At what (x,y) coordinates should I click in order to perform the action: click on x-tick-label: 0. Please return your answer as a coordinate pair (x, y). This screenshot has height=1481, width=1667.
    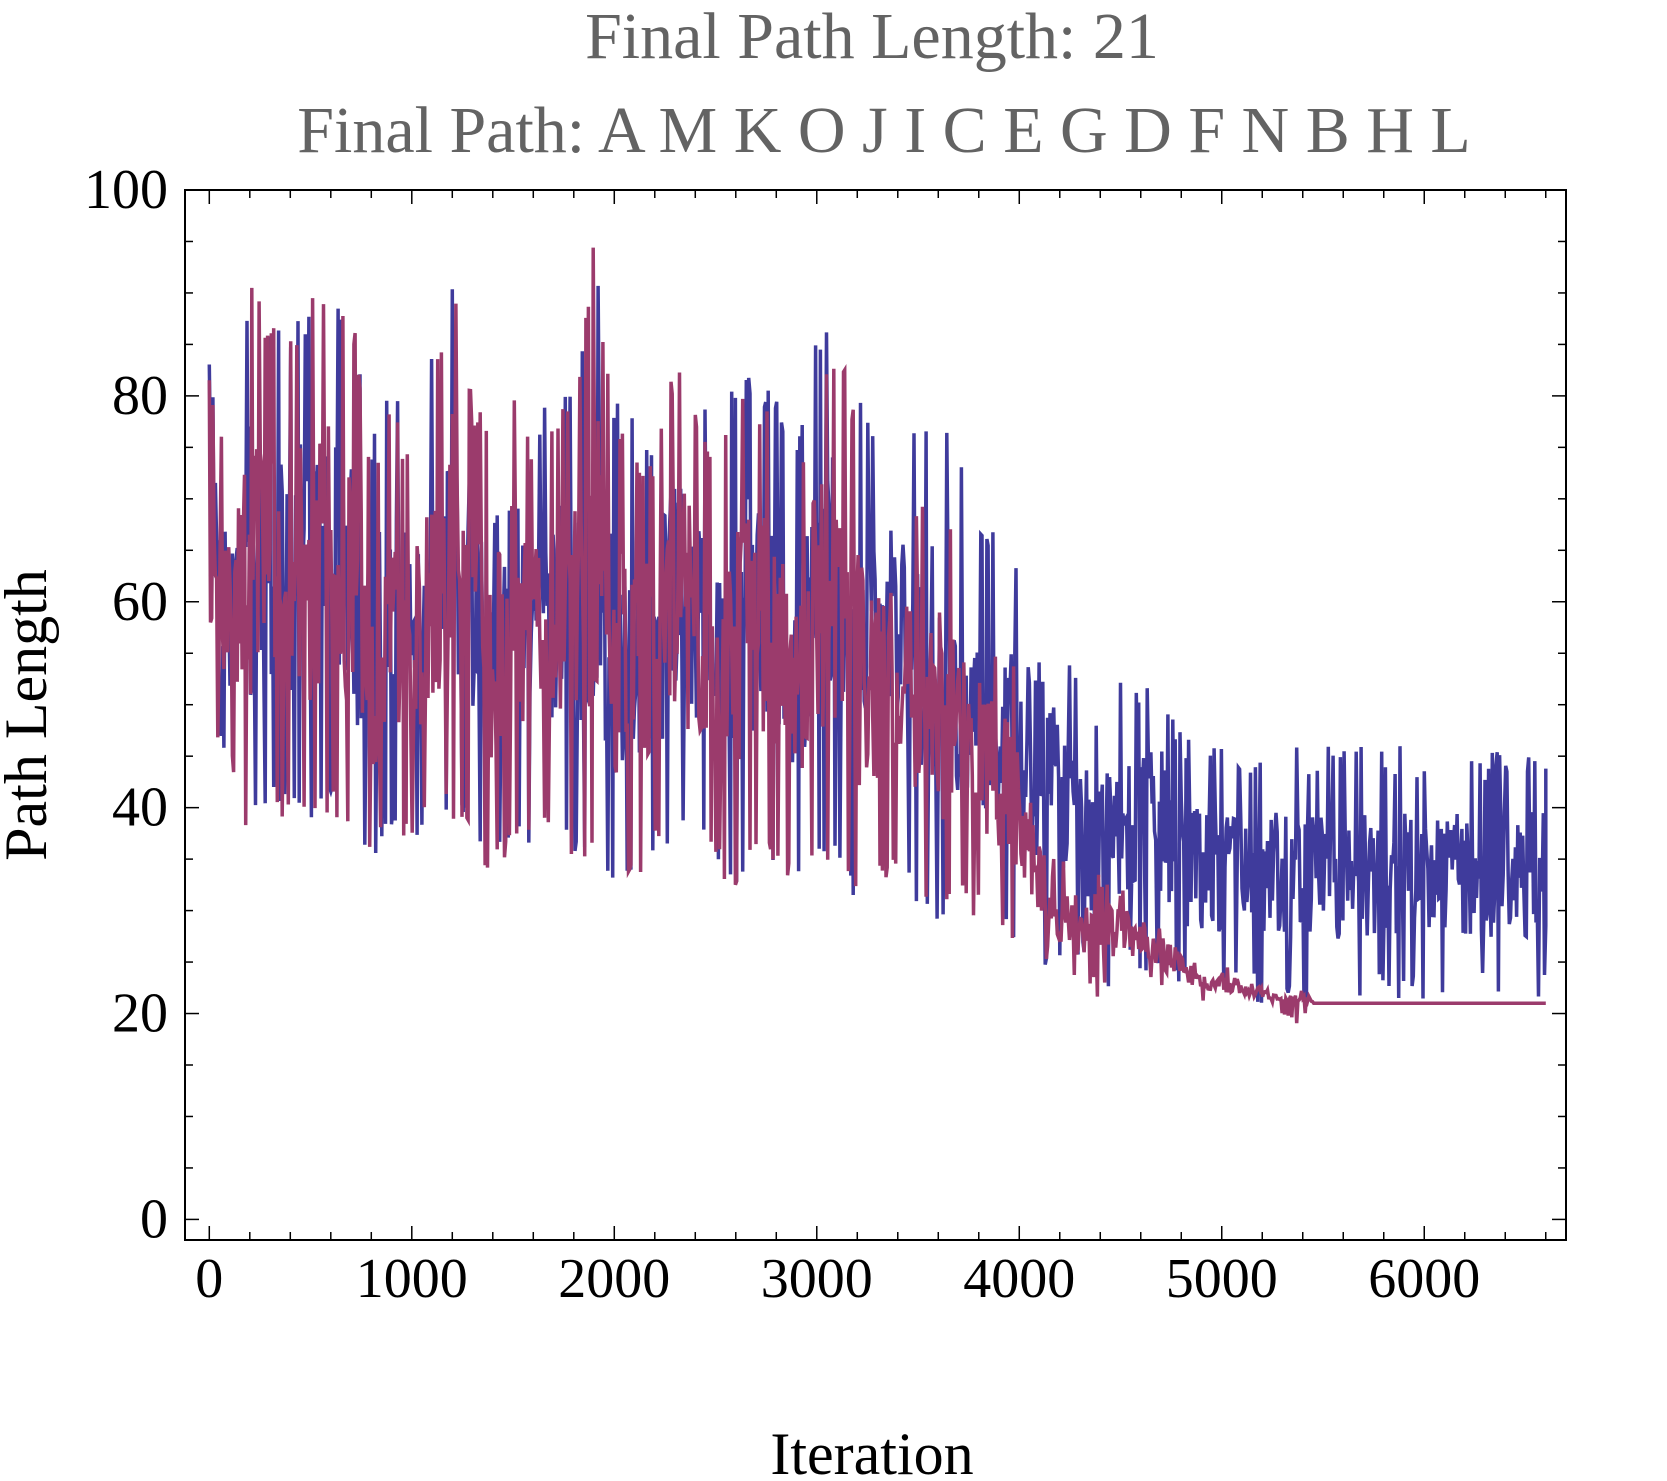
    Looking at the image, I should click on (209, 1279).